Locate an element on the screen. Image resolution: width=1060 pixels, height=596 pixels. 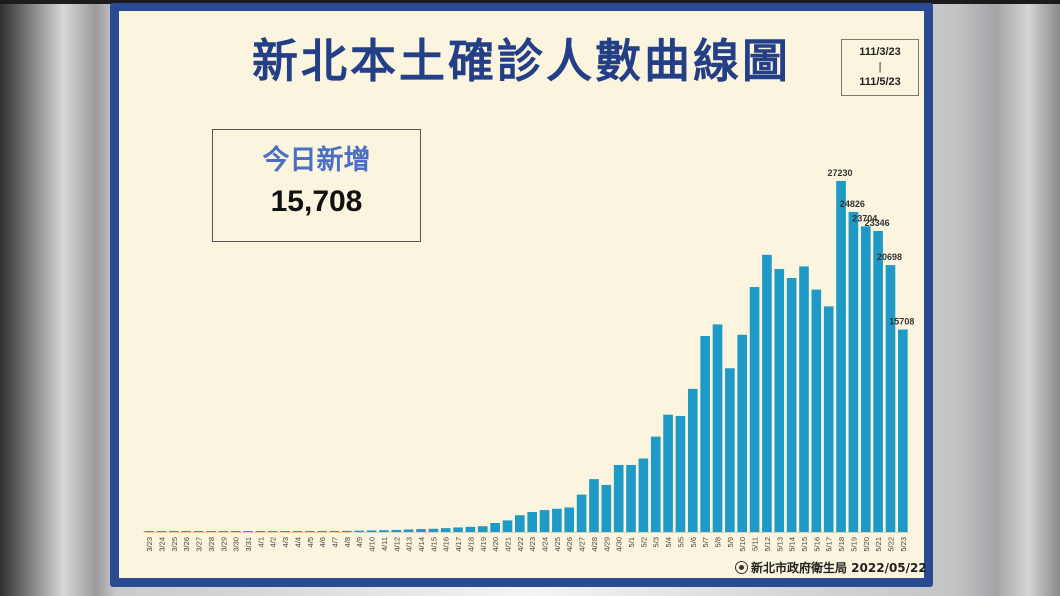
bar-5/6 is located at coordinates (692, 460).